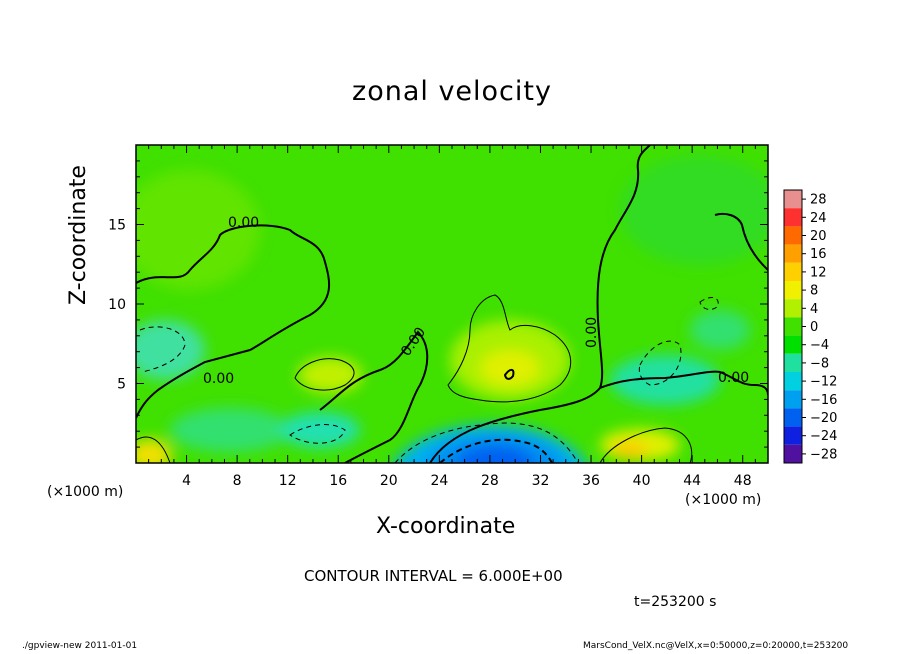  Describe the element at coordinates (823, 382) in the screenshot. I see `colorbar-label: −12` at that location.